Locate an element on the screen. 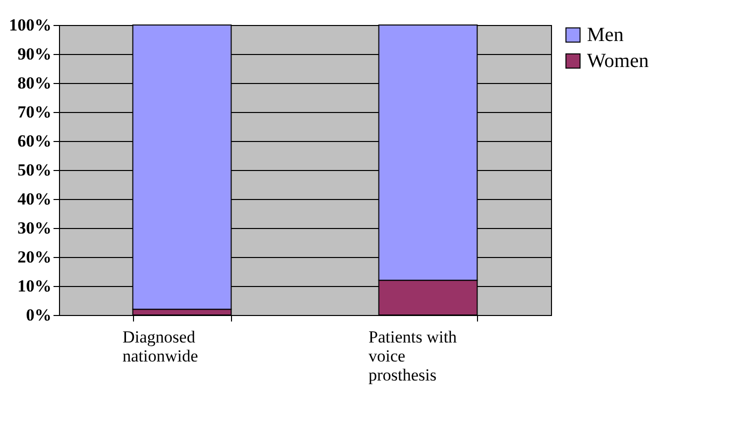 This screenshot has width=734, height=421. y-tick-label: 80% is located at coordinates (35, 83).